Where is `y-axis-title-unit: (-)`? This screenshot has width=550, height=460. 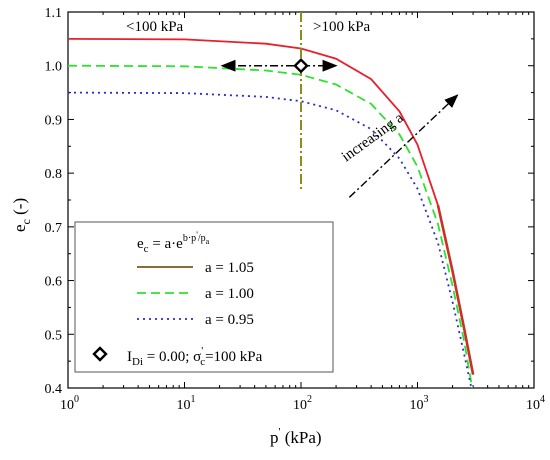 y-axis-title-unit: (-) is located at coordinates (19, 208).